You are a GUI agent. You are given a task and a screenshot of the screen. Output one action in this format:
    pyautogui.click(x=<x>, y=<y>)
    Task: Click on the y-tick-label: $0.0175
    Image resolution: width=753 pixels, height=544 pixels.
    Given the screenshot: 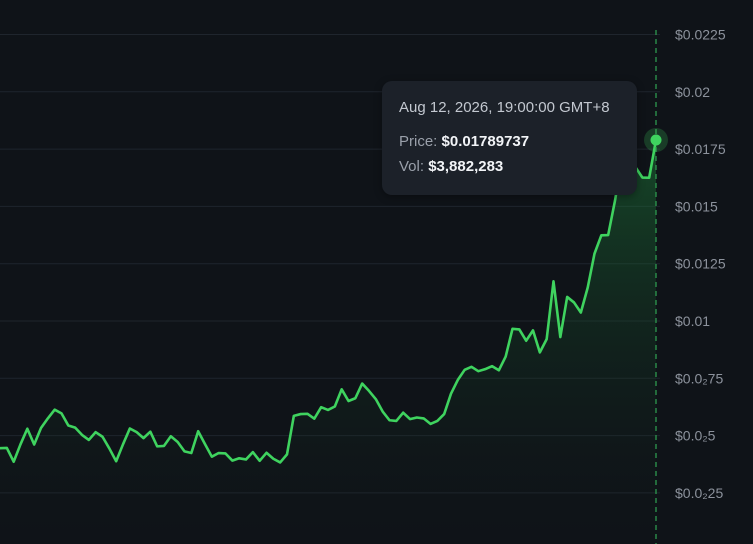 What is the action you would take?
    pyautogui.click(x=700, y=149)
    